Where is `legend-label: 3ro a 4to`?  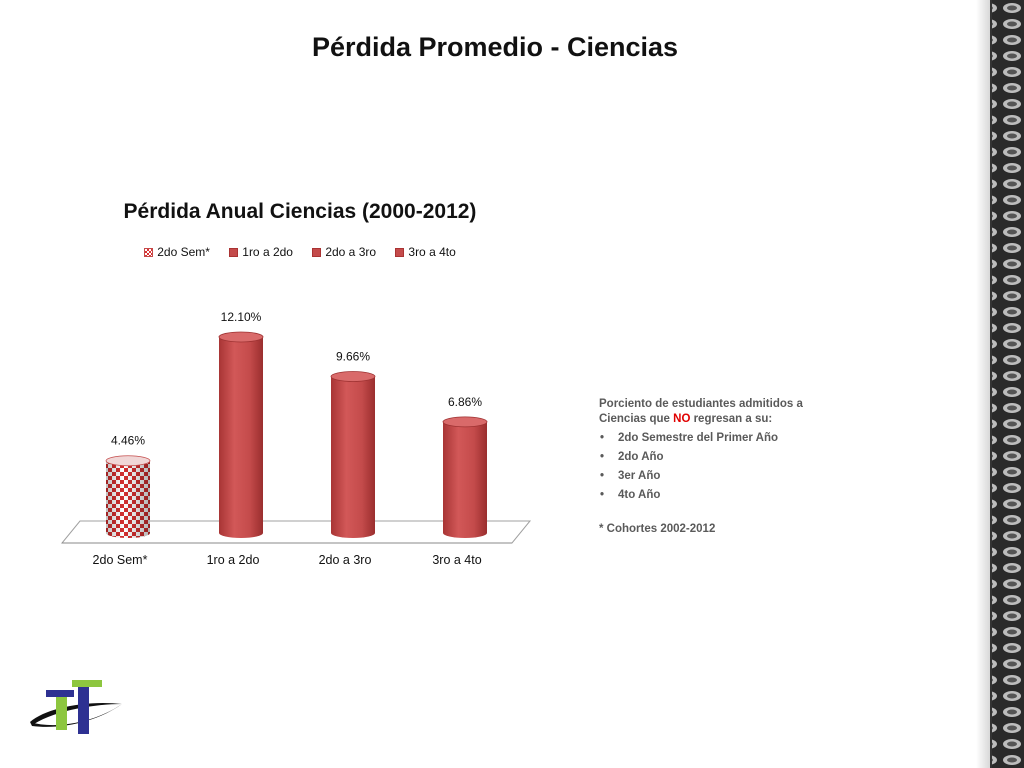 legend-label: 3ro a 4to is located at coordinates (432, 252).